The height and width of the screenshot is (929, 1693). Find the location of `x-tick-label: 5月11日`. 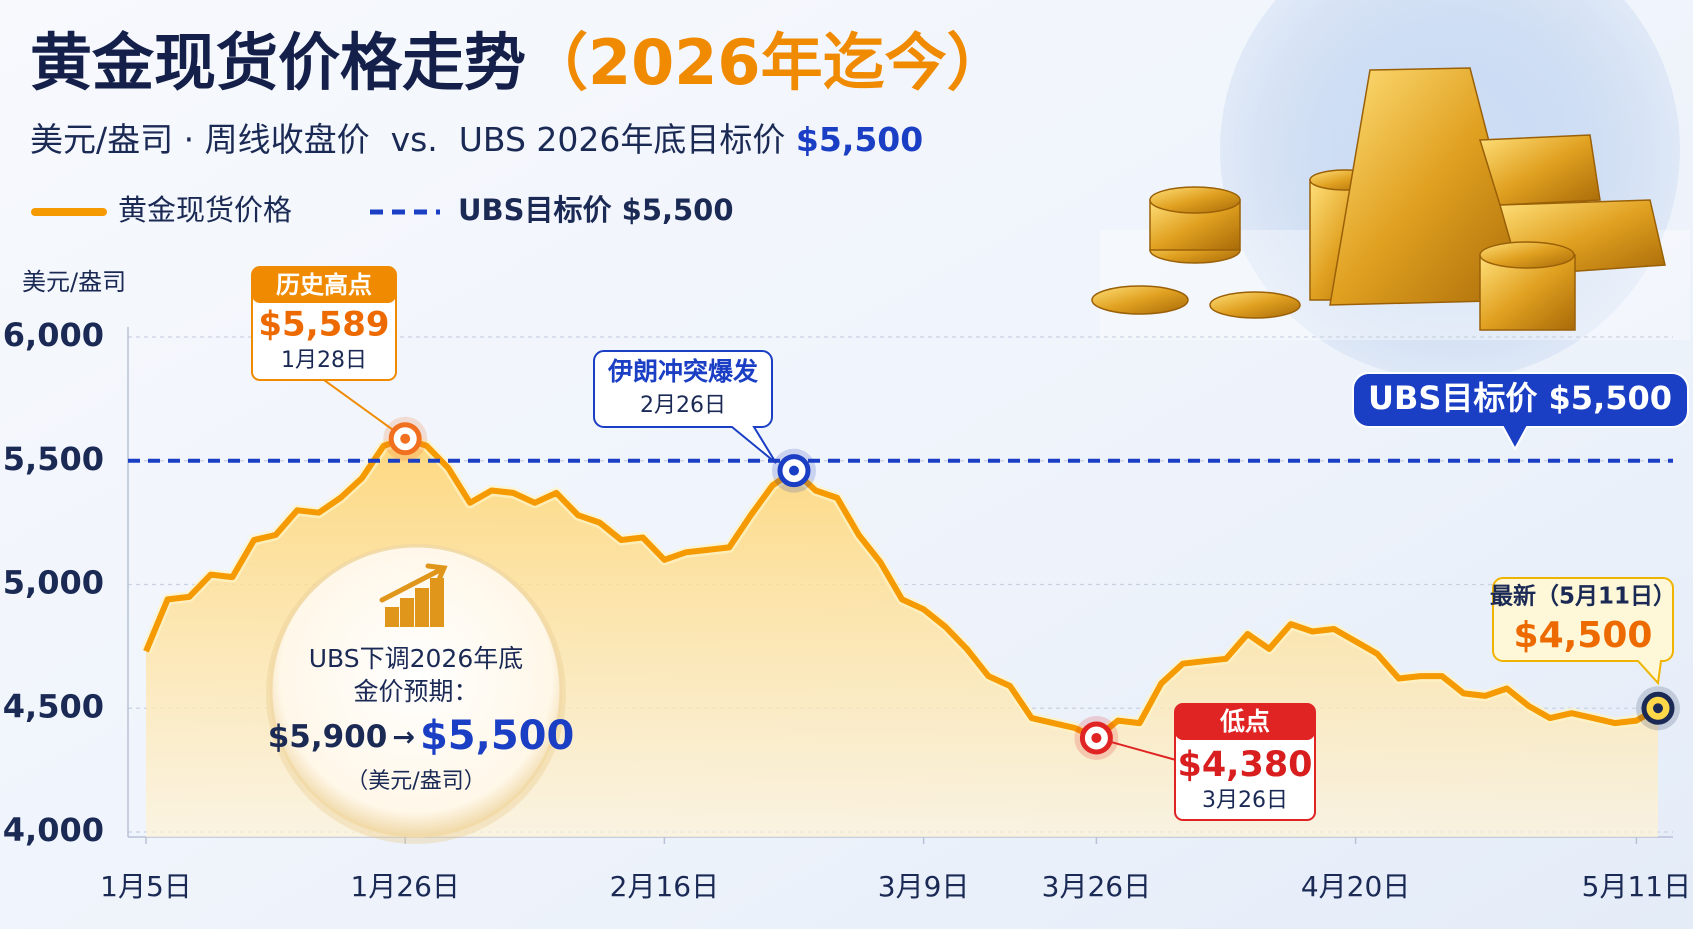

x-tick-label: 5月11日 is located at coordinates (1636, 886).